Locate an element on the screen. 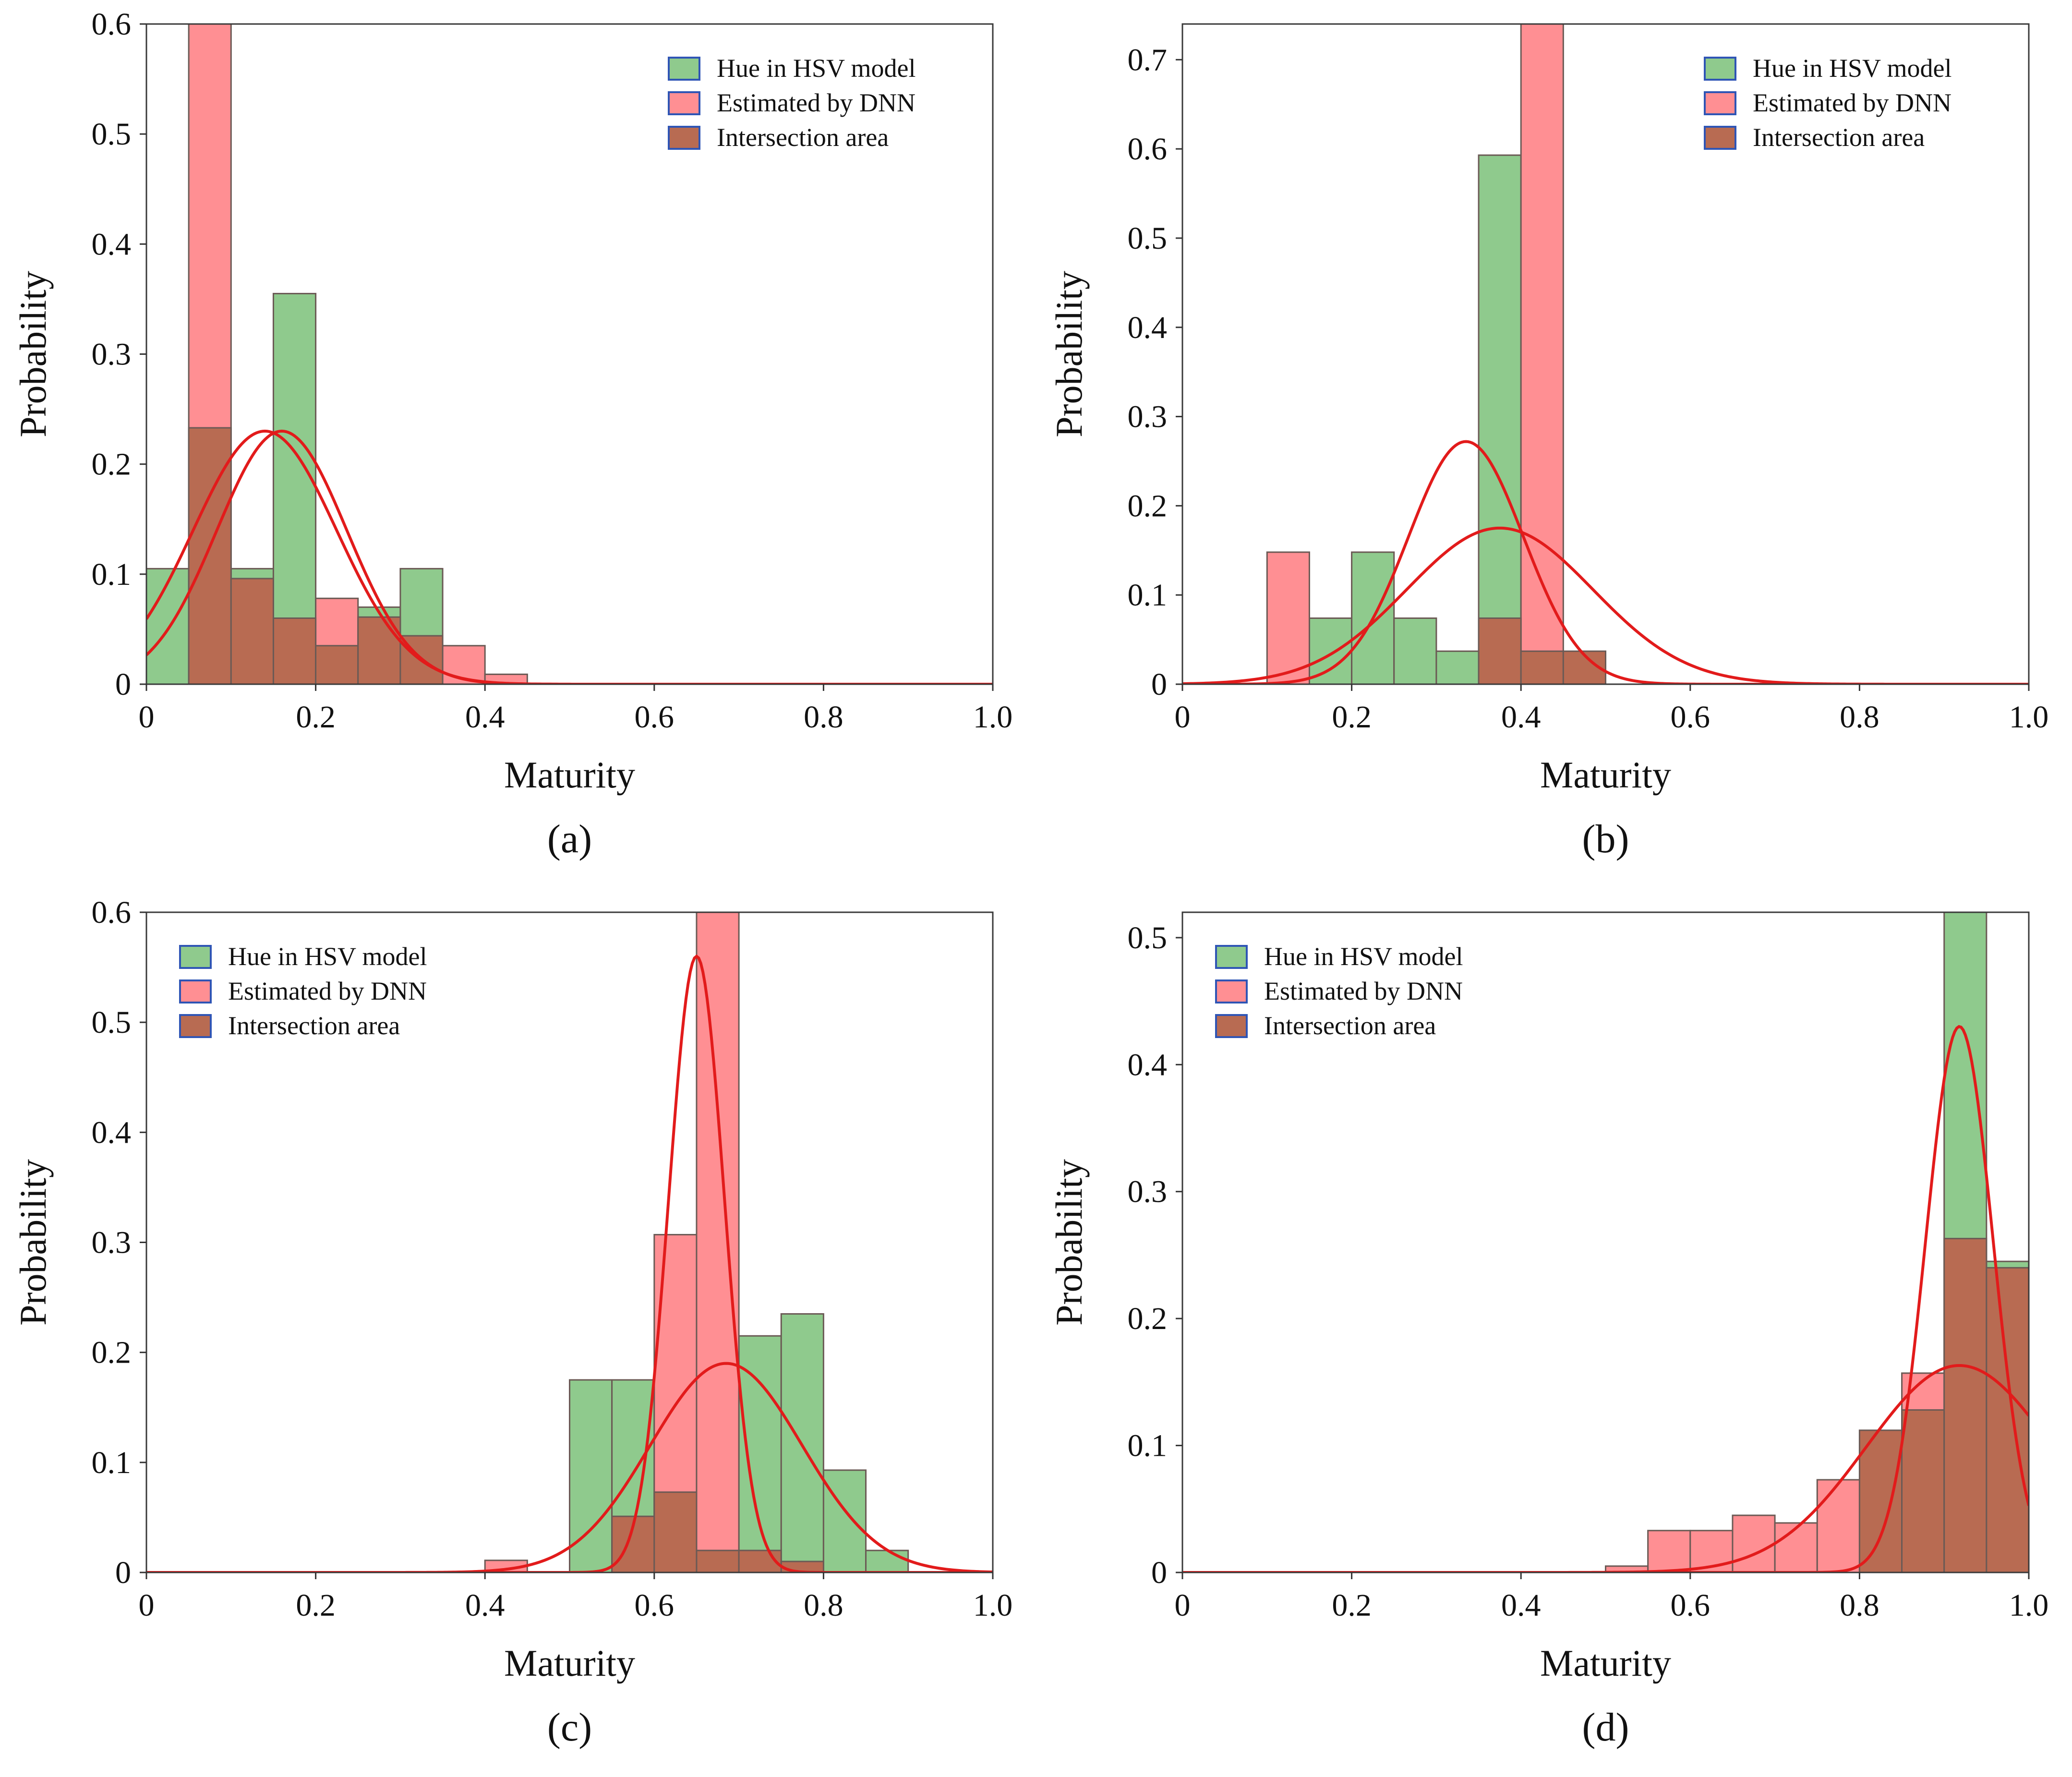  panel-label: (a) is located at coordinates (569, 839).